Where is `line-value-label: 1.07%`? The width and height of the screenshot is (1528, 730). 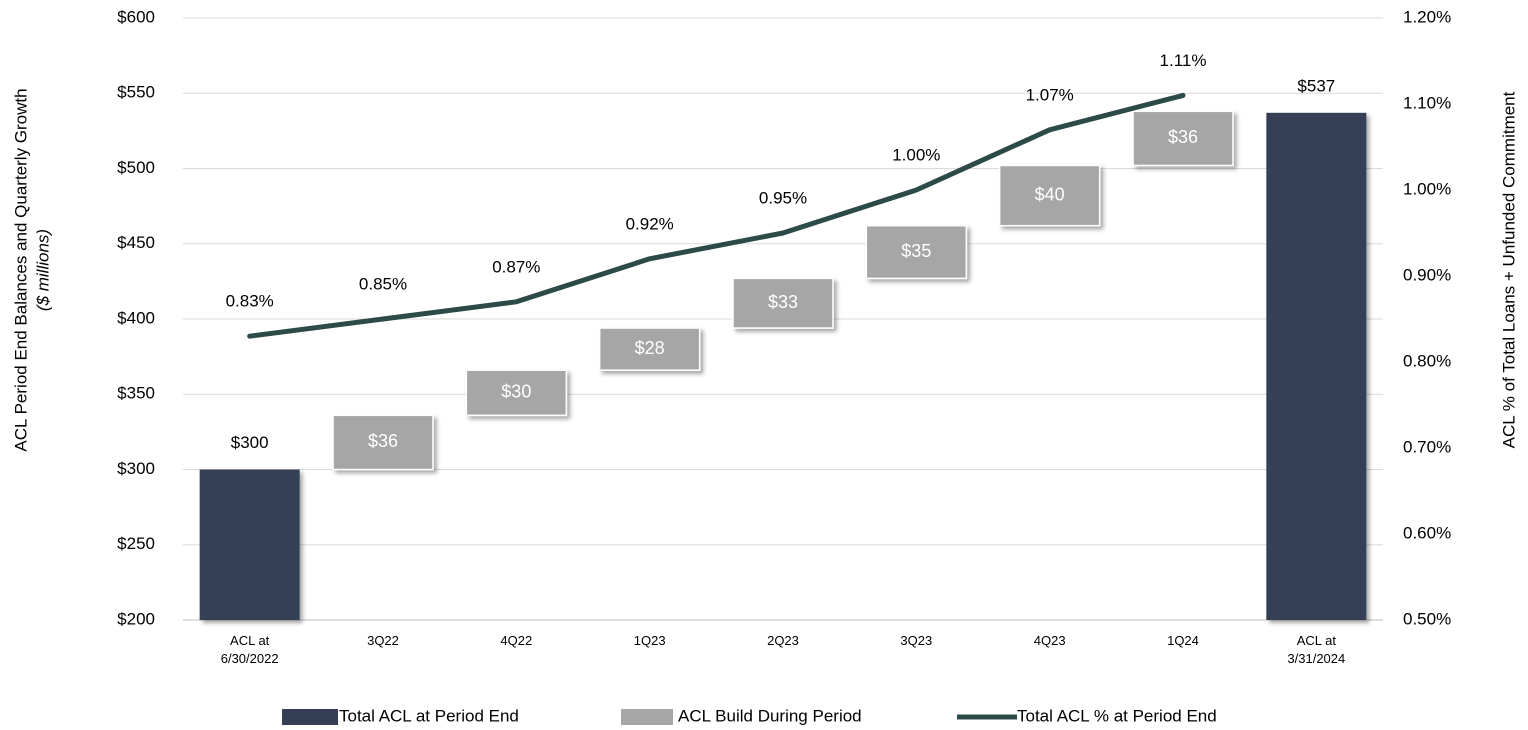 line-value-label: 1.07% is located at coordinates (1050, 94).